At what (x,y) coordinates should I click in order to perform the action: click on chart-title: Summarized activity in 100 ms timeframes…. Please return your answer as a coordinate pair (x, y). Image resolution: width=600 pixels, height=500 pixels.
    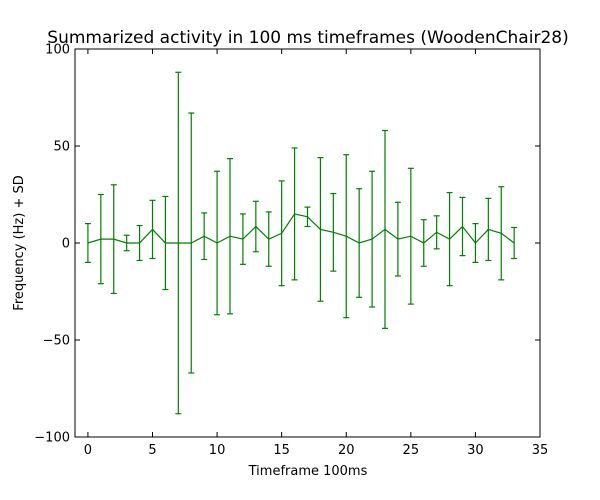
    Looking at the image, I should click on (307, 38).